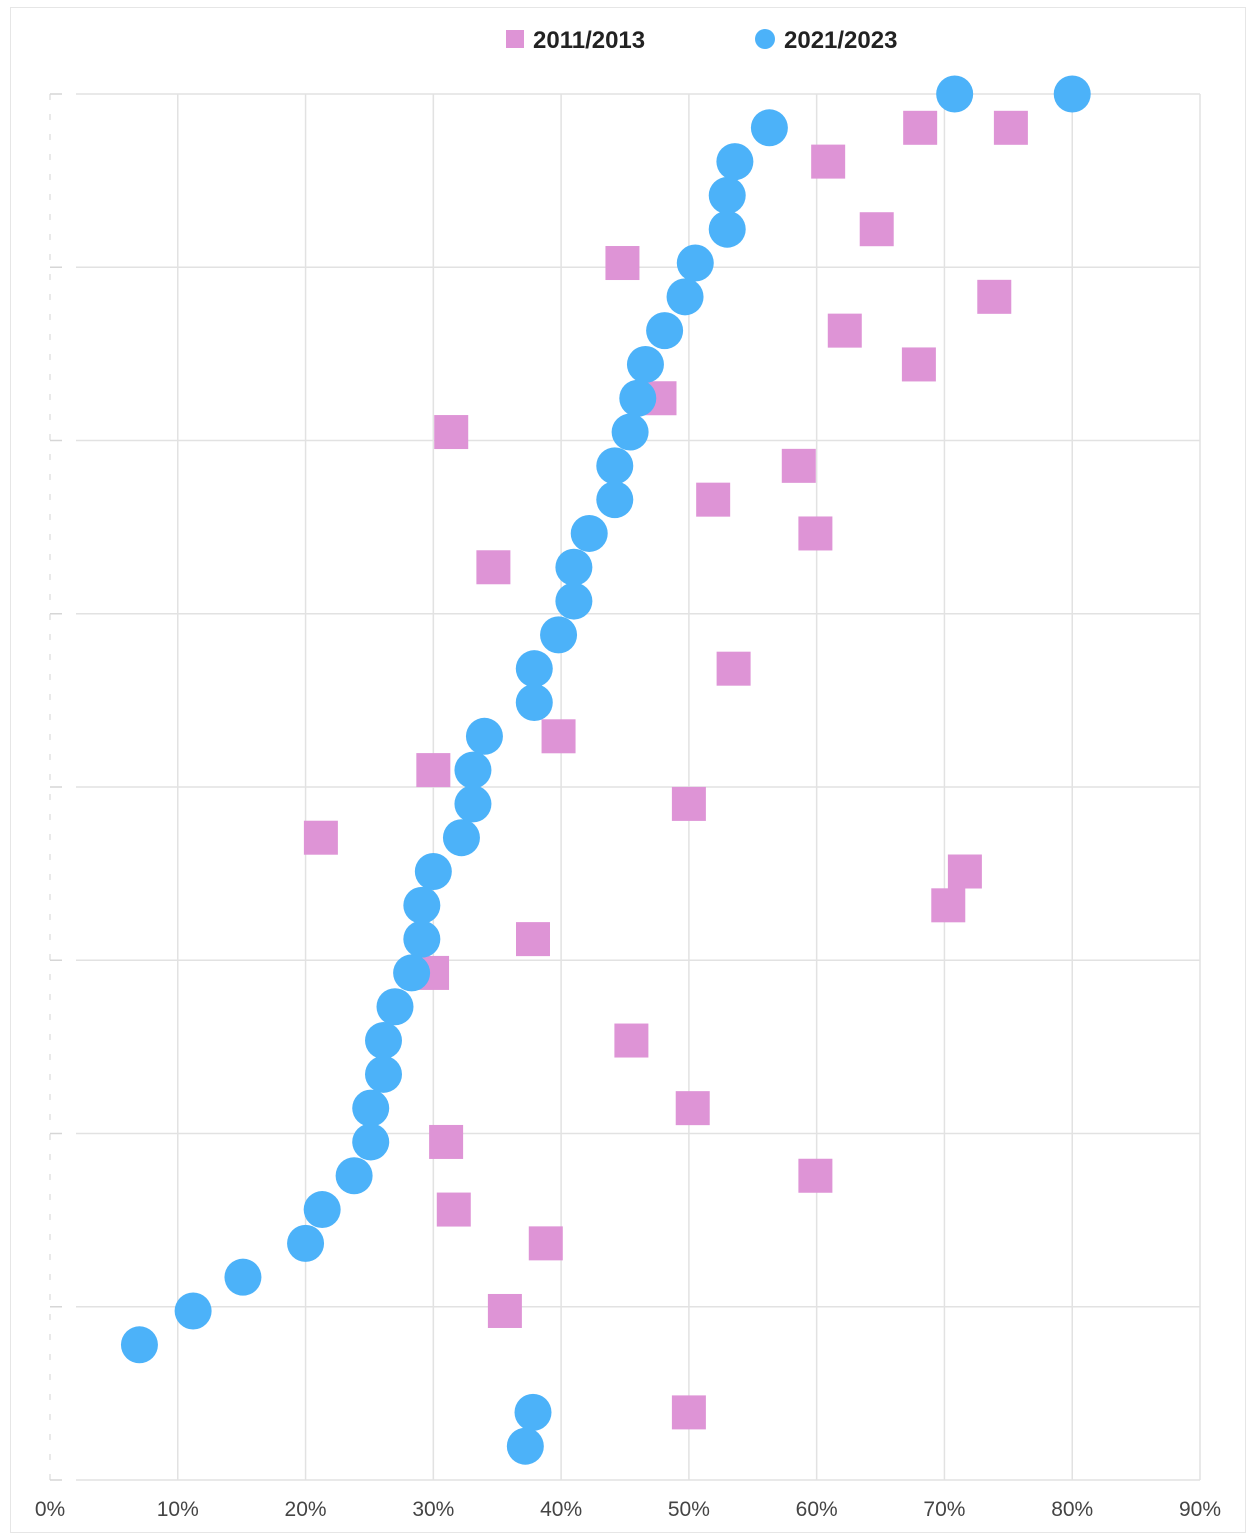  I want to click on legend-label-2011-2013: 2011/2013, so click(589, 40).